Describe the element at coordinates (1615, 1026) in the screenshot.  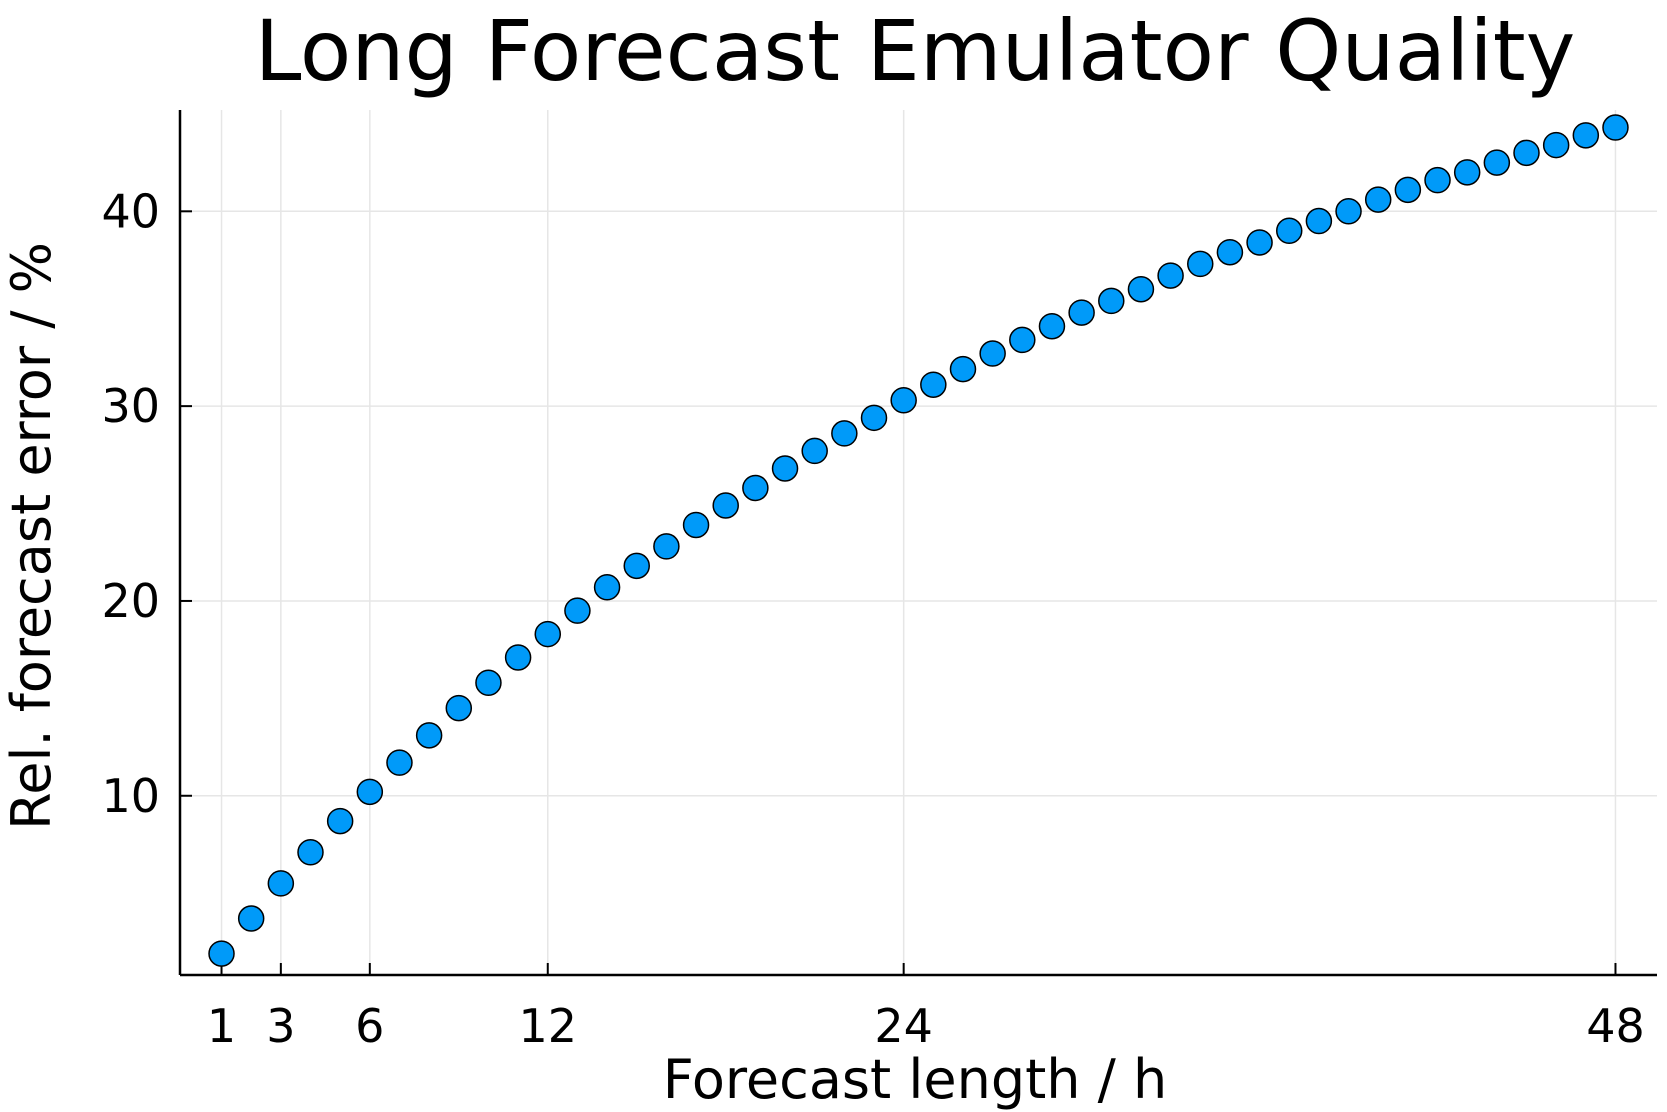
I see `x-tick-label: 48` at that location.